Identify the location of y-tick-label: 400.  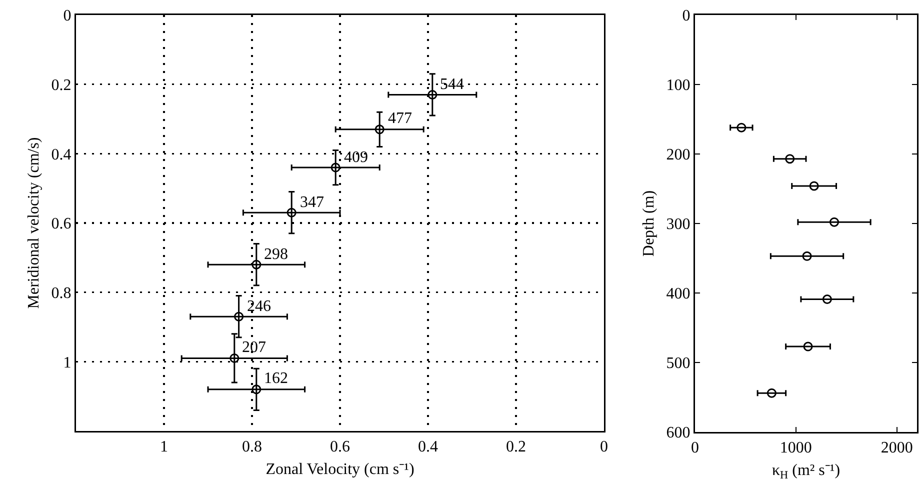
(678, 294).